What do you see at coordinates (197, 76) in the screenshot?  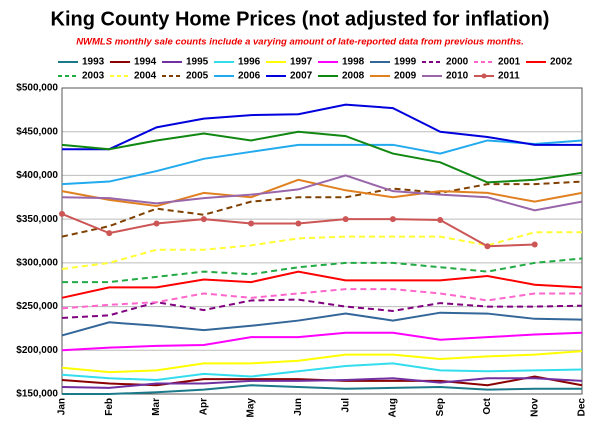 I see `legend-label: 2005` at bounding box center [197, 76].